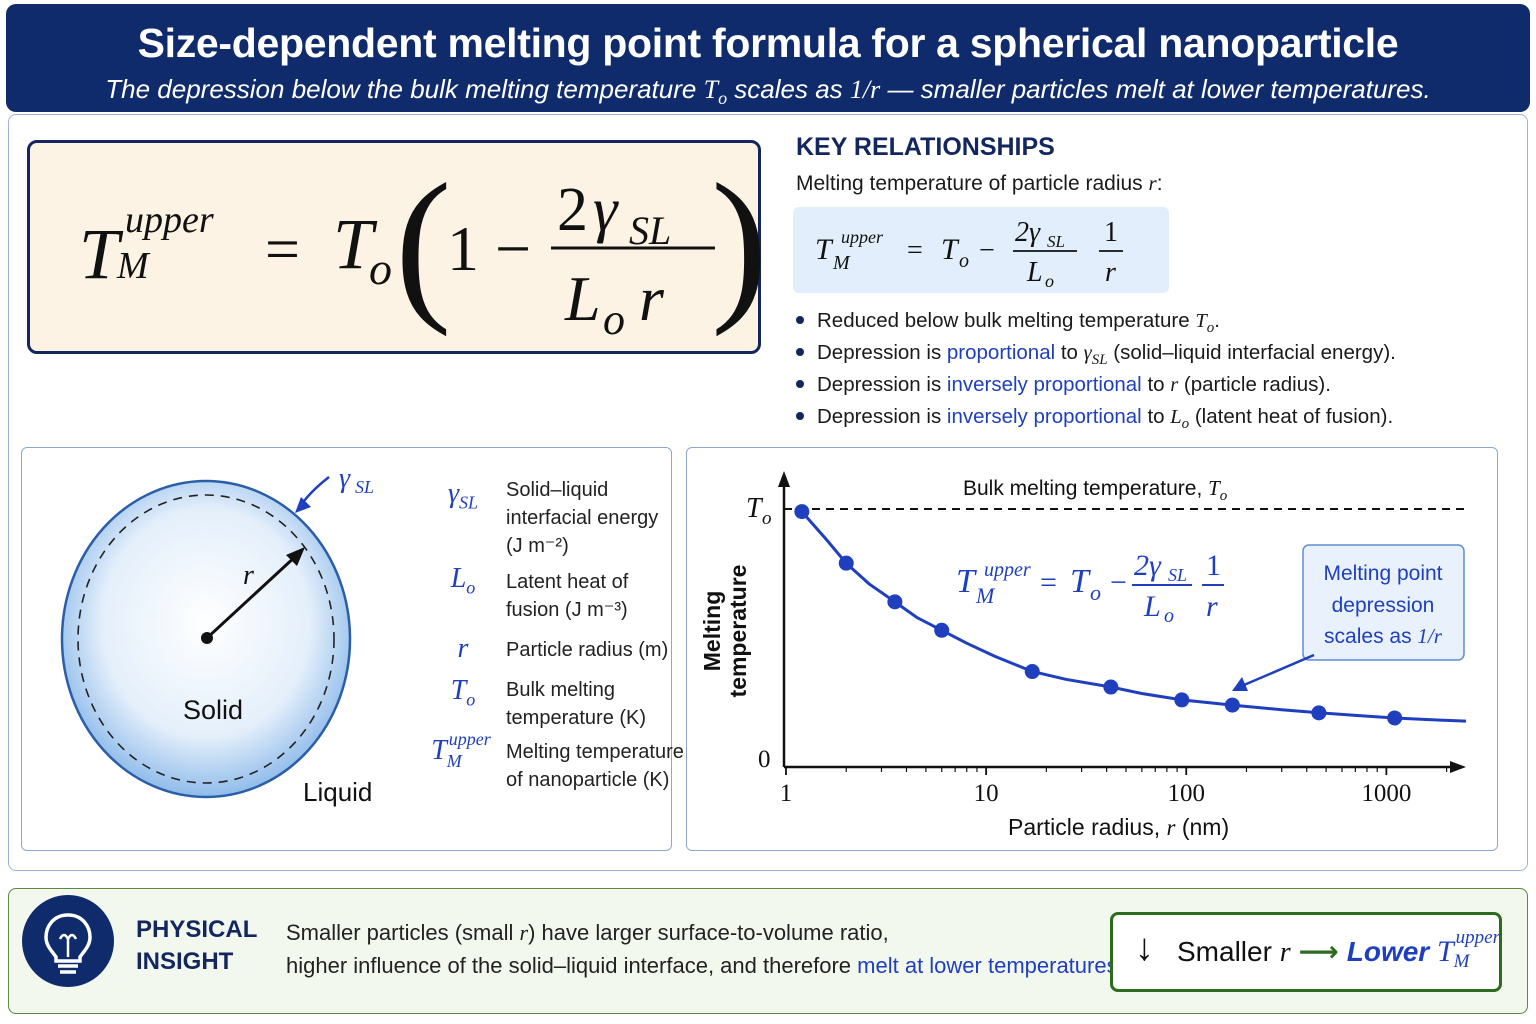 This screenshot has height=1024, width=1536. I want to click on formula-sub: M, so click(133, 266).